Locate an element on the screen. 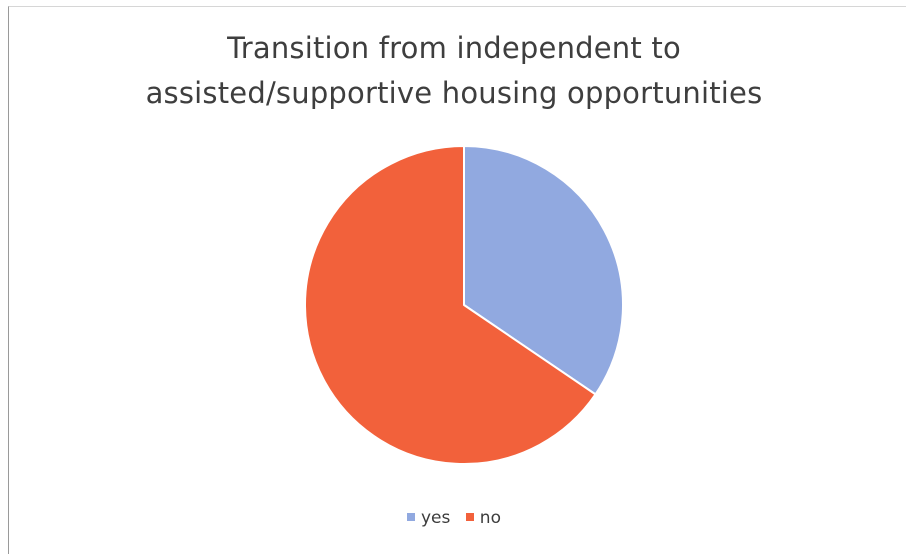  legend-label-yes: yes is located at coordinates (436, 518).